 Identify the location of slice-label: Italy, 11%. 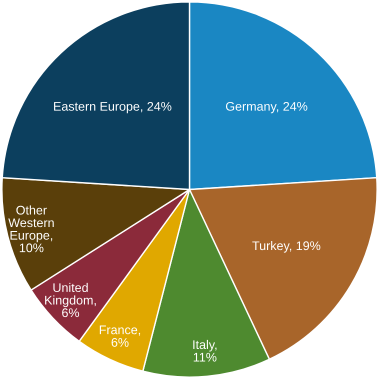
(204, 351).